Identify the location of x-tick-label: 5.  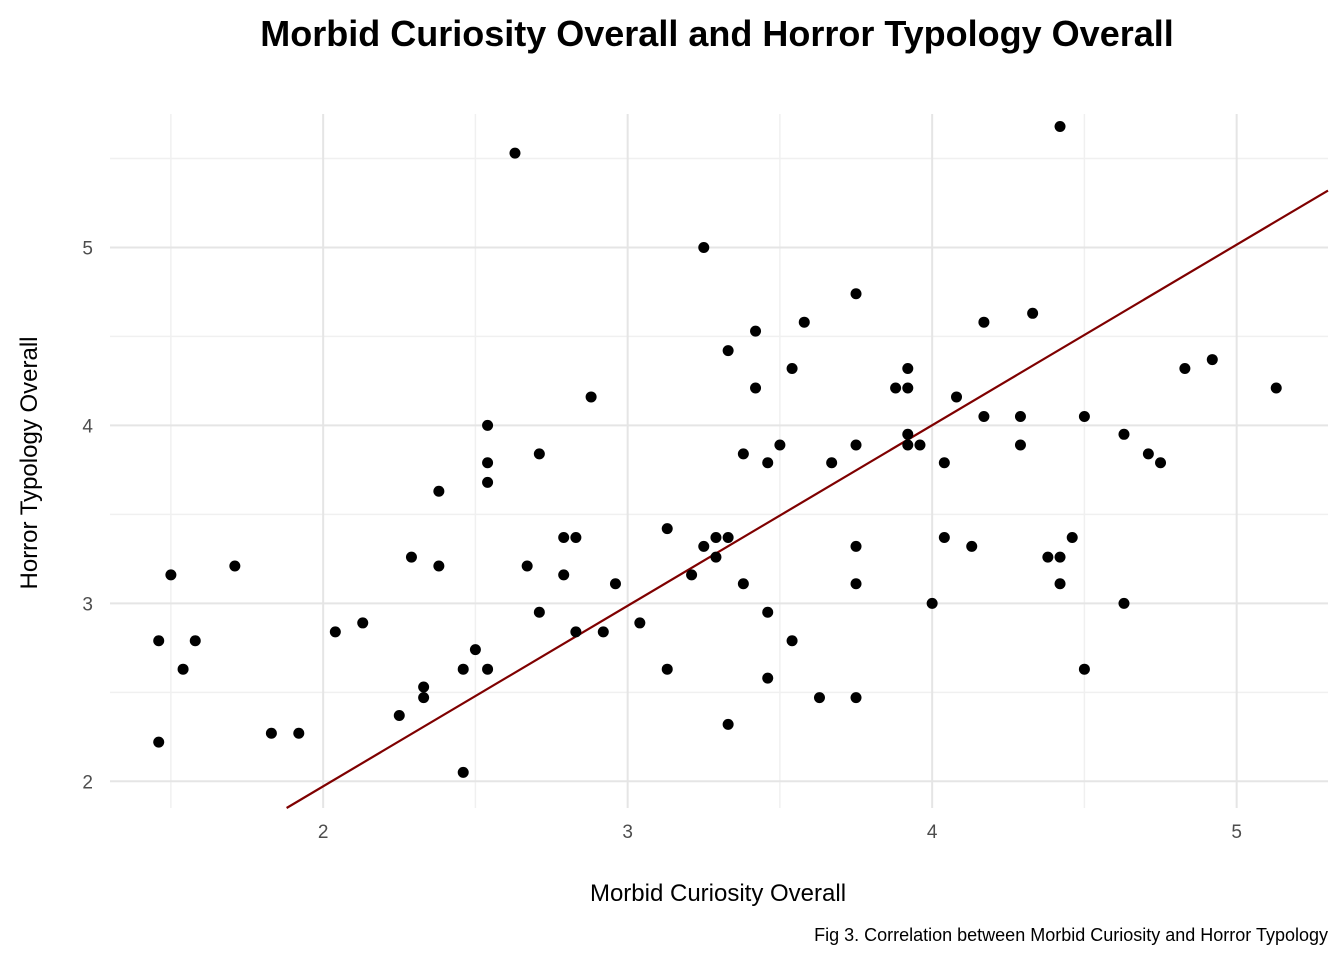
(1236, 832).